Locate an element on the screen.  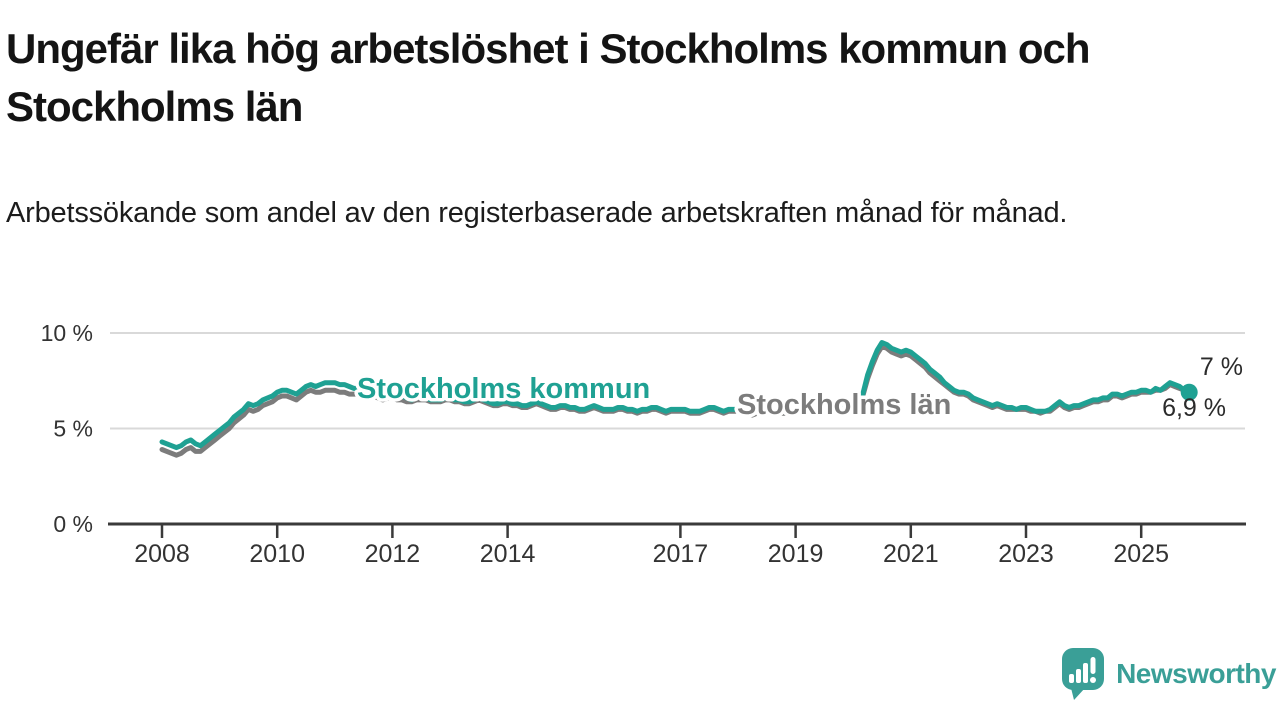
series-line-stockholms-lan is located at coordinates (675, 400).